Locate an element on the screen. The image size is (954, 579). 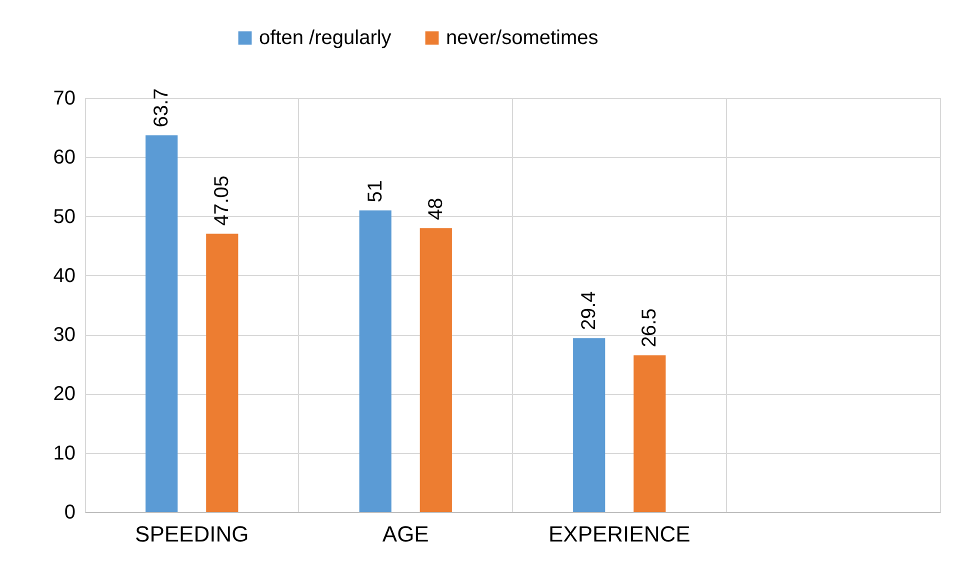
data-label: 48 is located at coordinates (435, 209).